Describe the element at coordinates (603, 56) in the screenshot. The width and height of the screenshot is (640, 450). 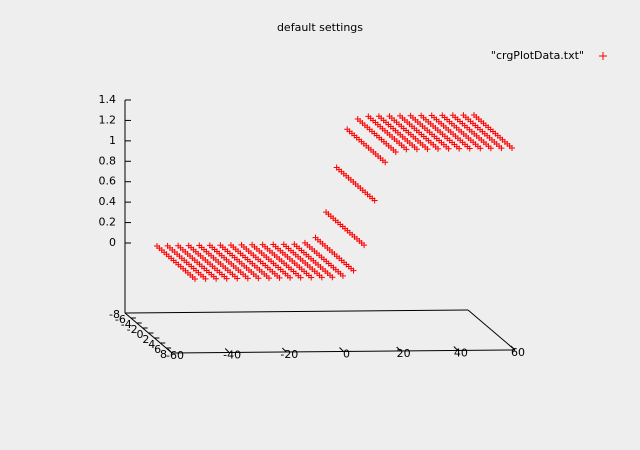
I see `legend-marker` at that location.